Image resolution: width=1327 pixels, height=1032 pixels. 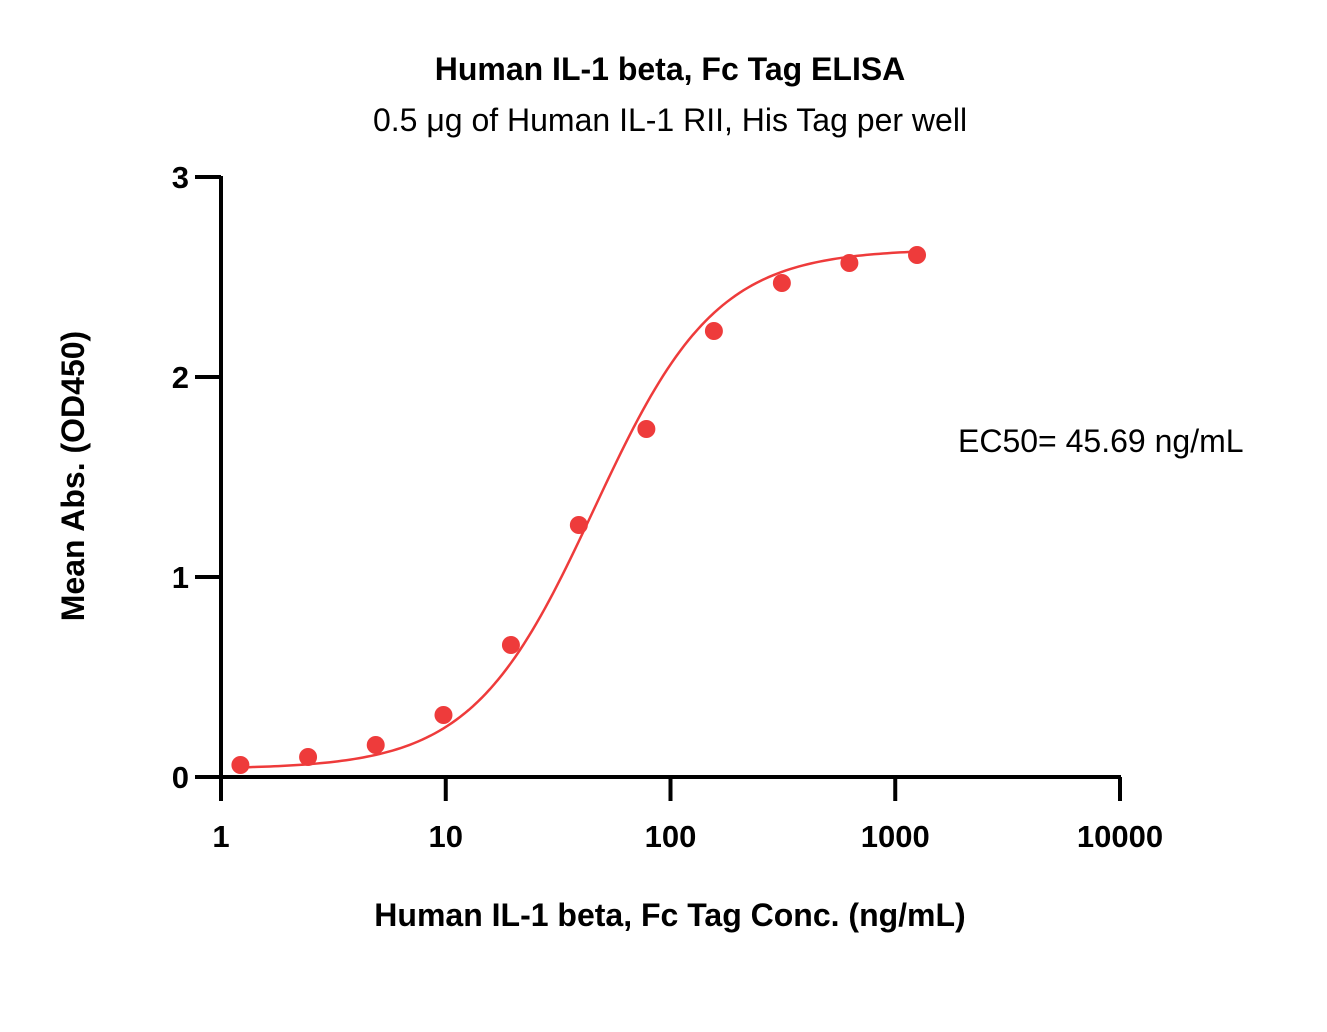 I want to click on x-tick-label: 10000, so click(x=1120, y=836).